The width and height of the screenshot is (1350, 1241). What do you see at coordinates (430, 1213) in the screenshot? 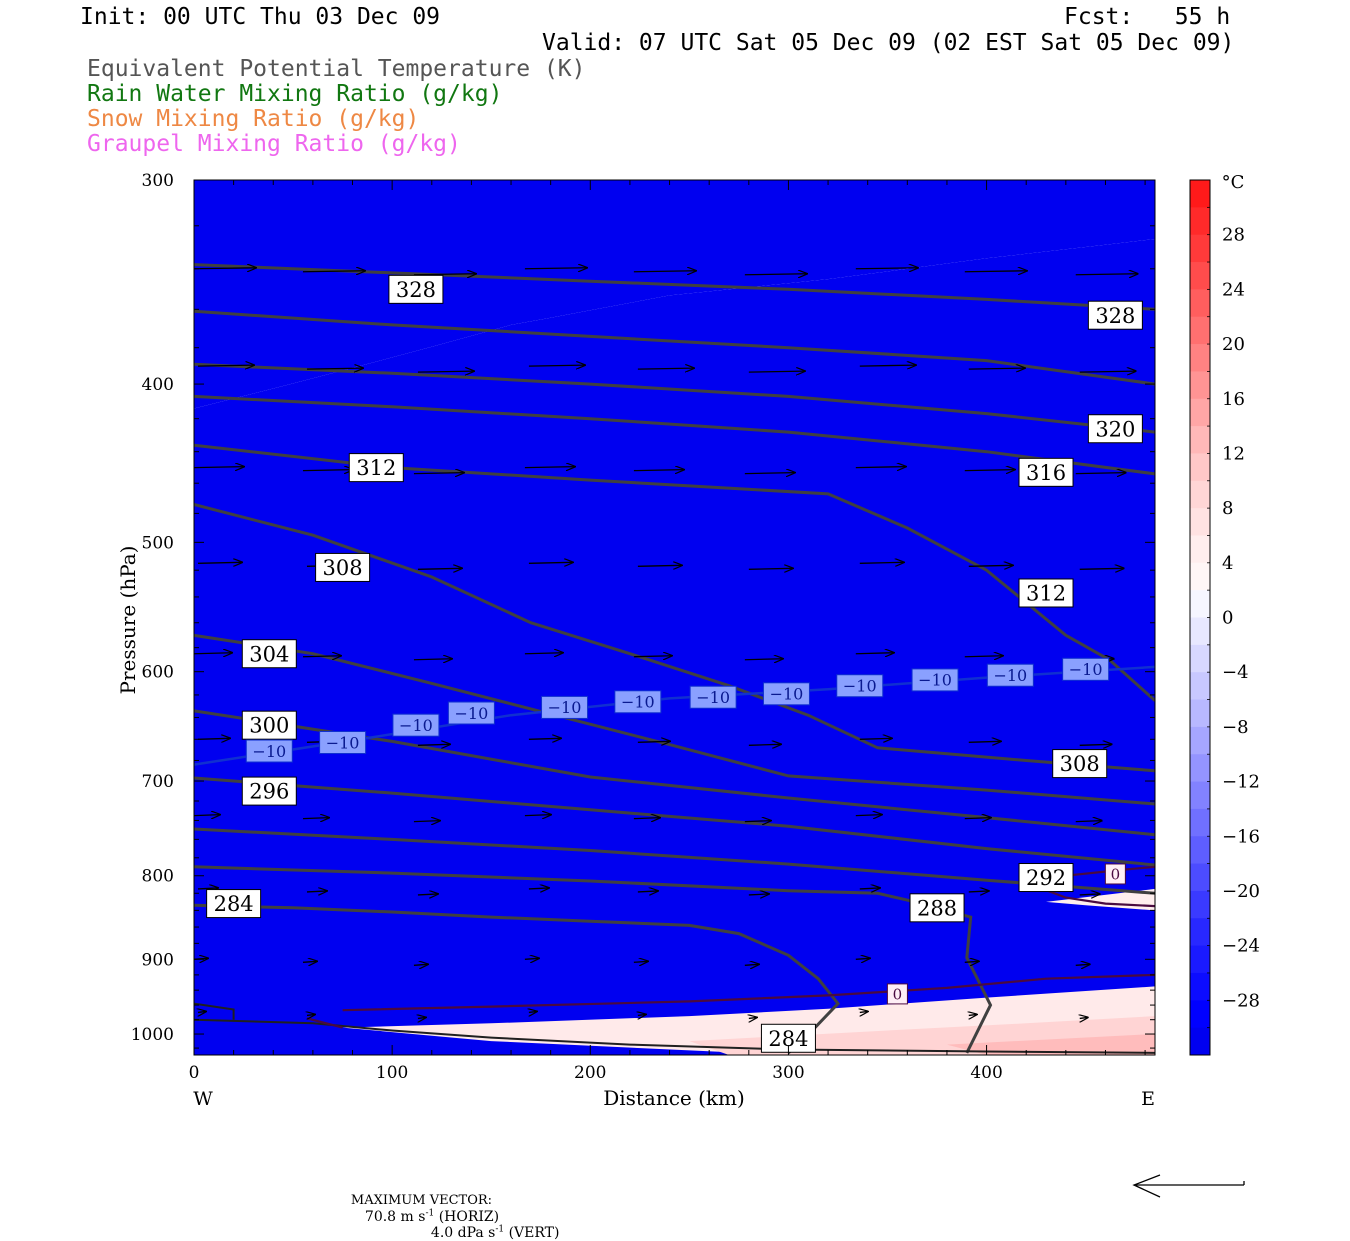
I see `horiz-exp: -1` at bounding box center [430, 1213].